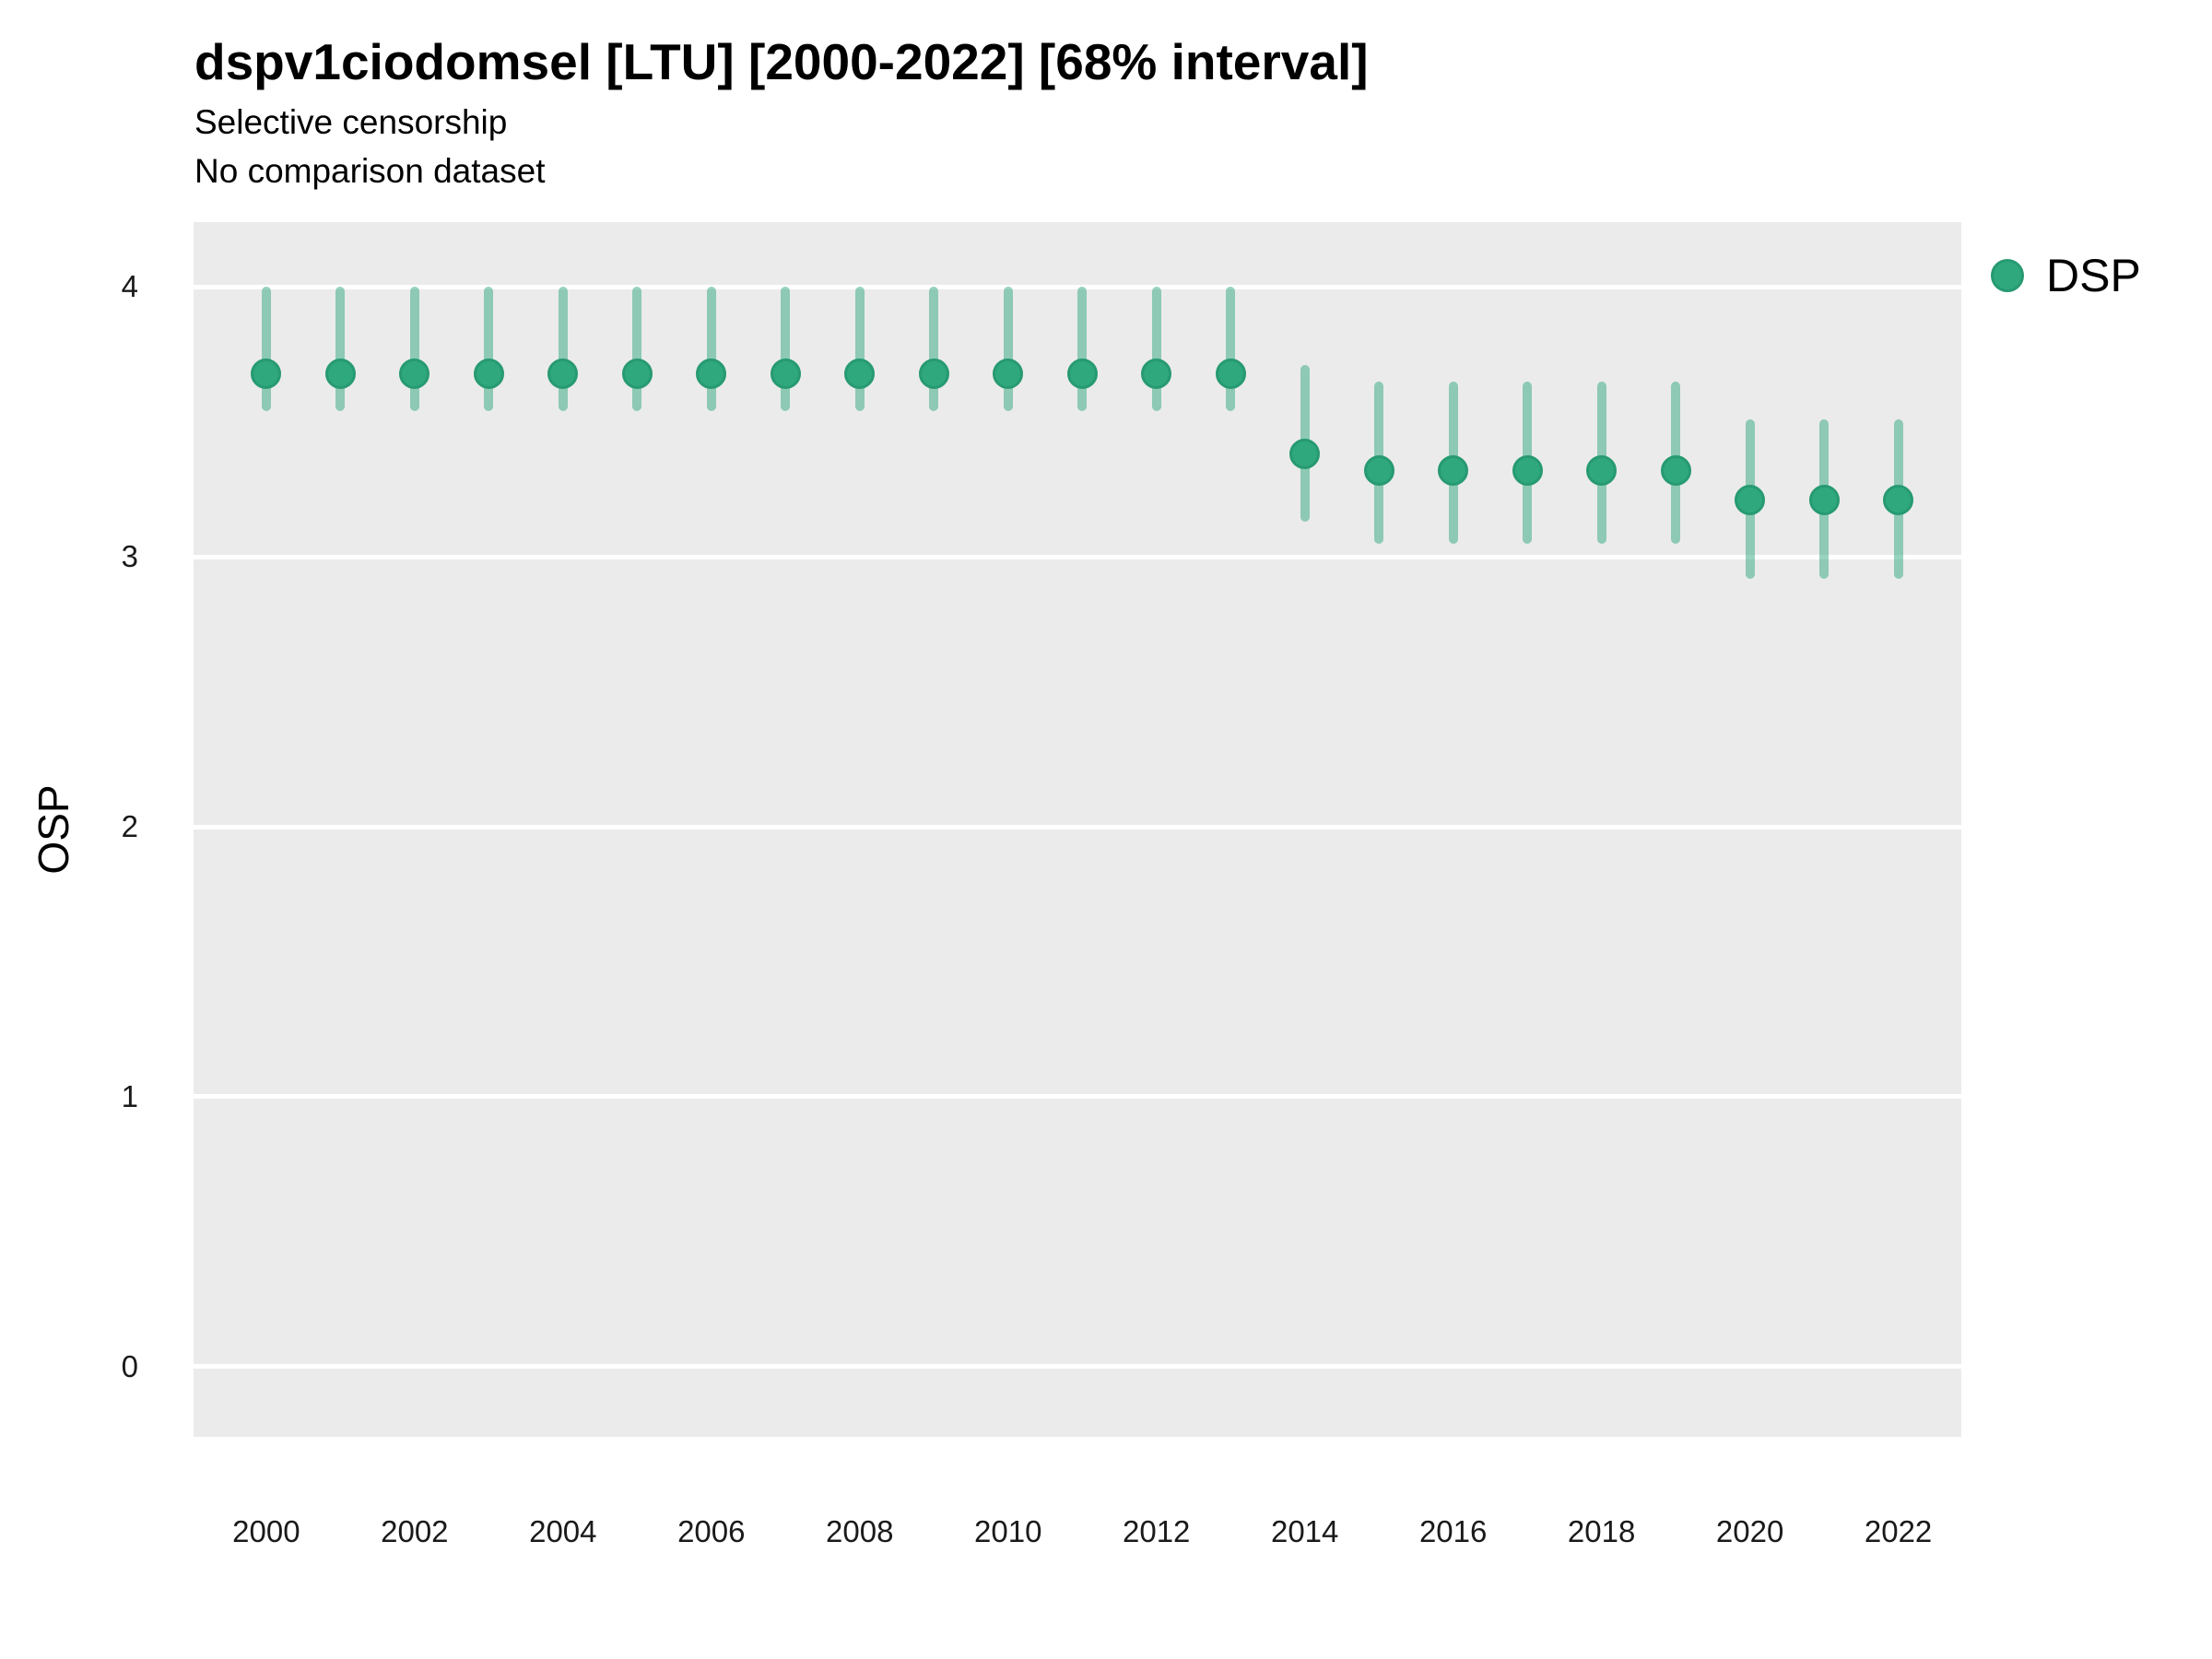 The height and width of the screenshot is (1659, 2212). I want to click on x-tick-label-2020: 2020, so click(1749, 1531).